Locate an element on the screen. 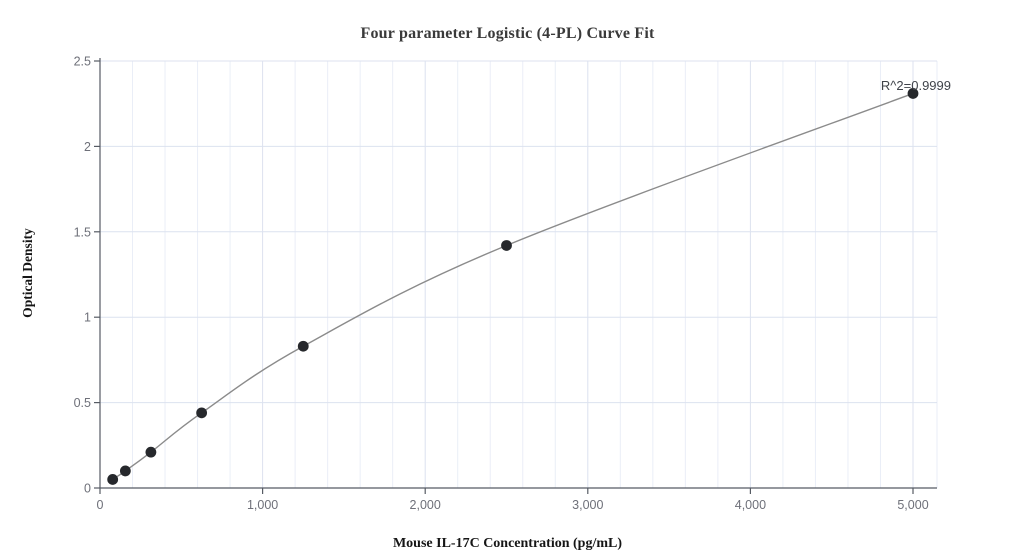  y-tick-label: 0 is located at coordinates (87, 489).